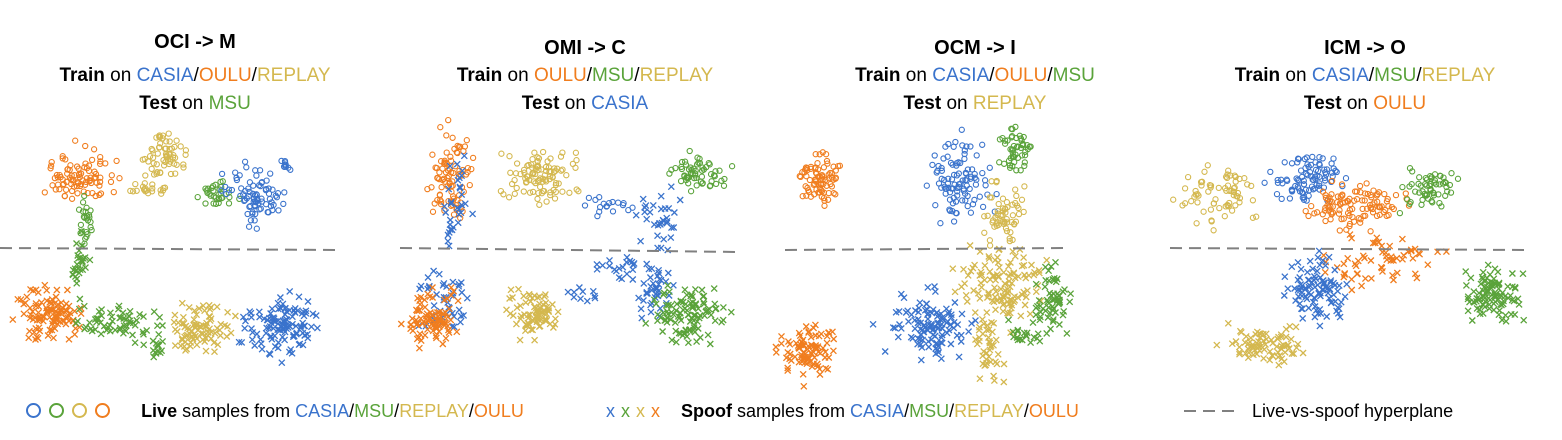 The width and height of the screenshot is (1562, 440). I want to click on live-cluster-oulu, so click(820, 179).